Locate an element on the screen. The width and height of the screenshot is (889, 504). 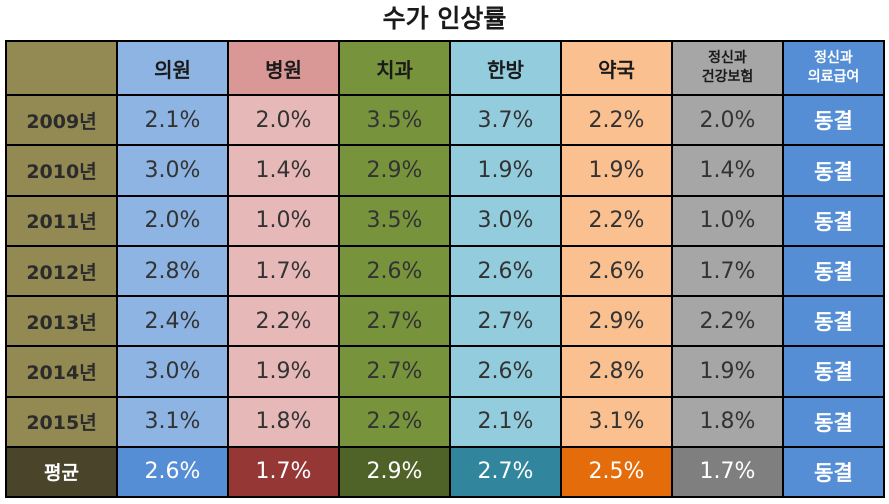
data-cell-clinic: 3.1% is located at coordinates (172, 421).